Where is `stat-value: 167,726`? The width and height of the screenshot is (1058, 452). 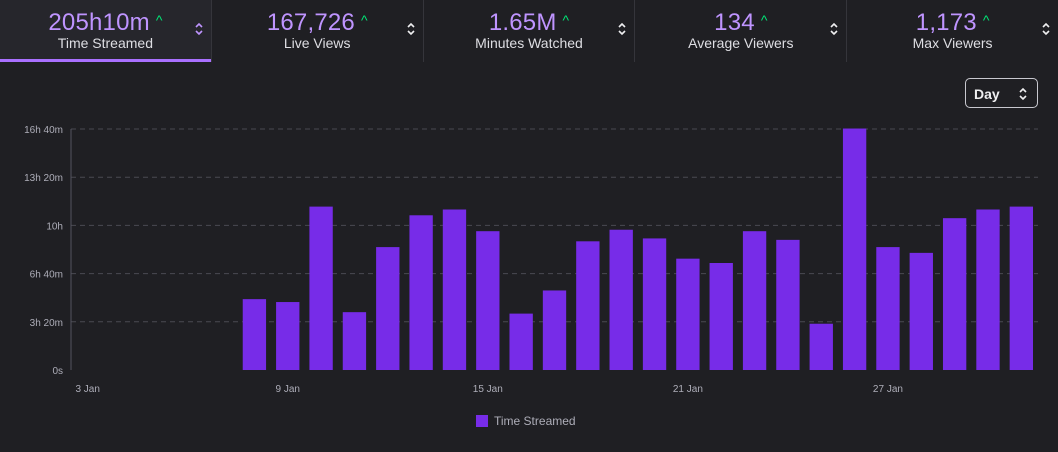
stat-value: 167,726 is located at coordinates (310, 22).